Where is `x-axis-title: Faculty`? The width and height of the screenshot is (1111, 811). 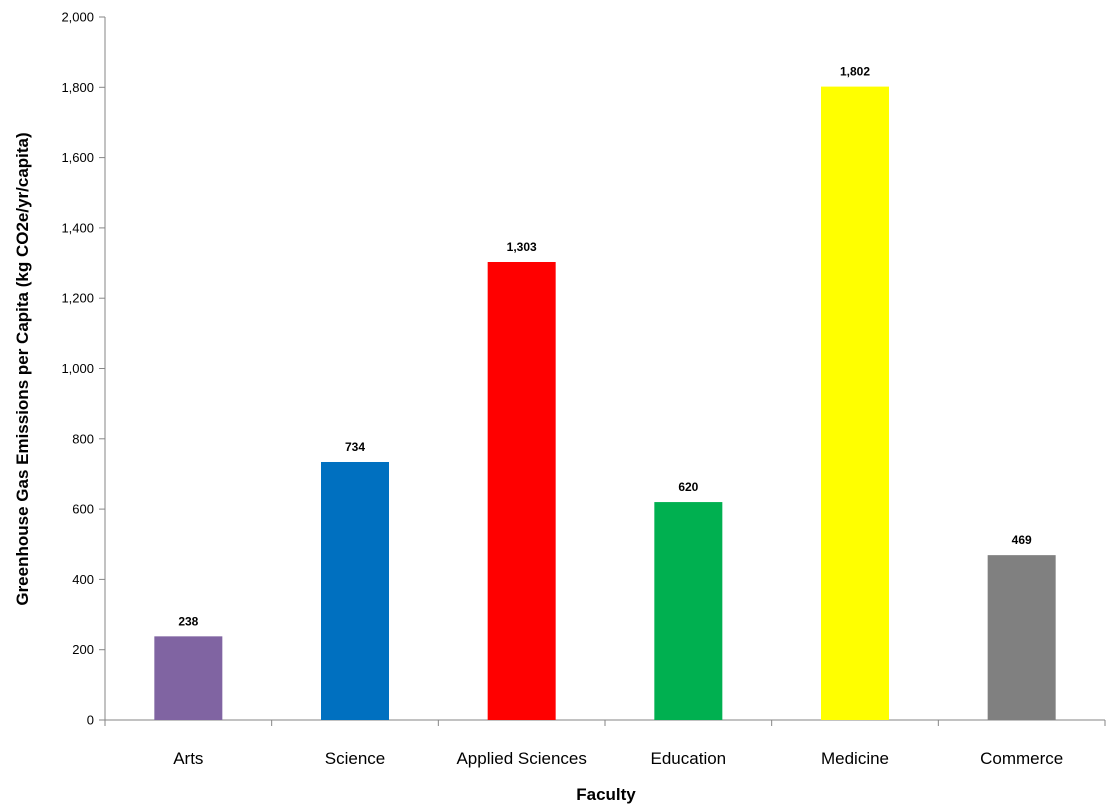 x-axis-title: Faculty is located at coordinates (606, 794).